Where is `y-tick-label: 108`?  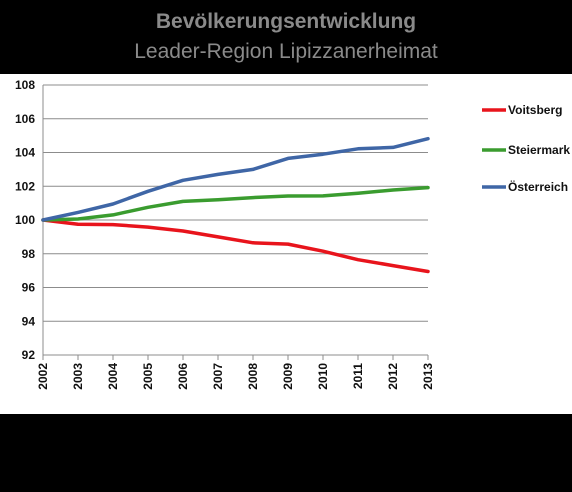 y-tick-label: 108 is located at coordinates (25, 85).